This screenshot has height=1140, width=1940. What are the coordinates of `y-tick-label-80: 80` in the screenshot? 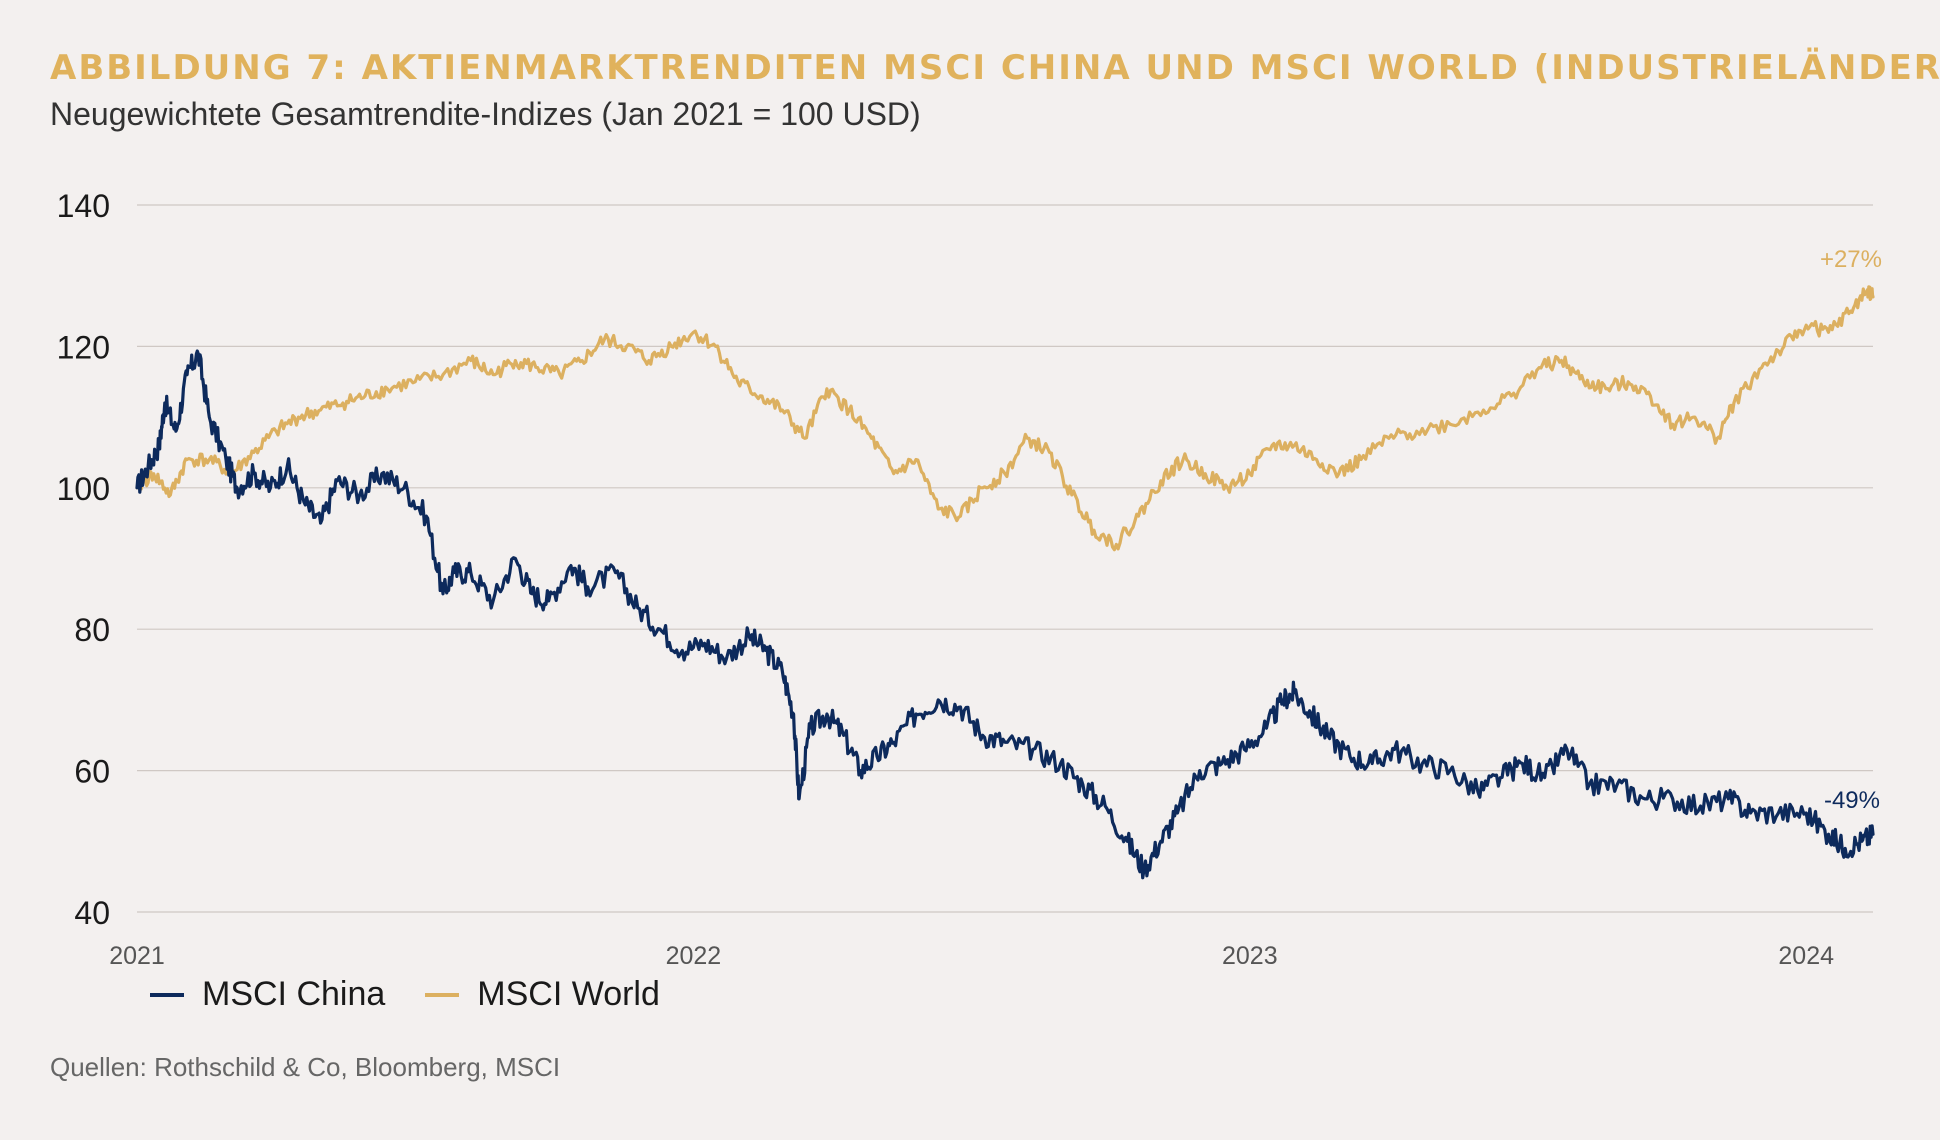 It's located at (92, 630).